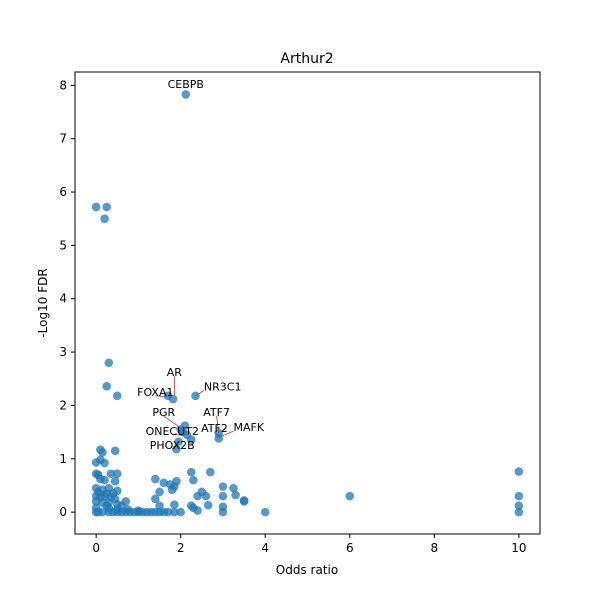 Image resolution: width=600 pixels, height=600 pixels. What do you see at coordinates (163, 412) in the screenshot?
I see `annotation-label: PGR` at bounding box center [163, 412].